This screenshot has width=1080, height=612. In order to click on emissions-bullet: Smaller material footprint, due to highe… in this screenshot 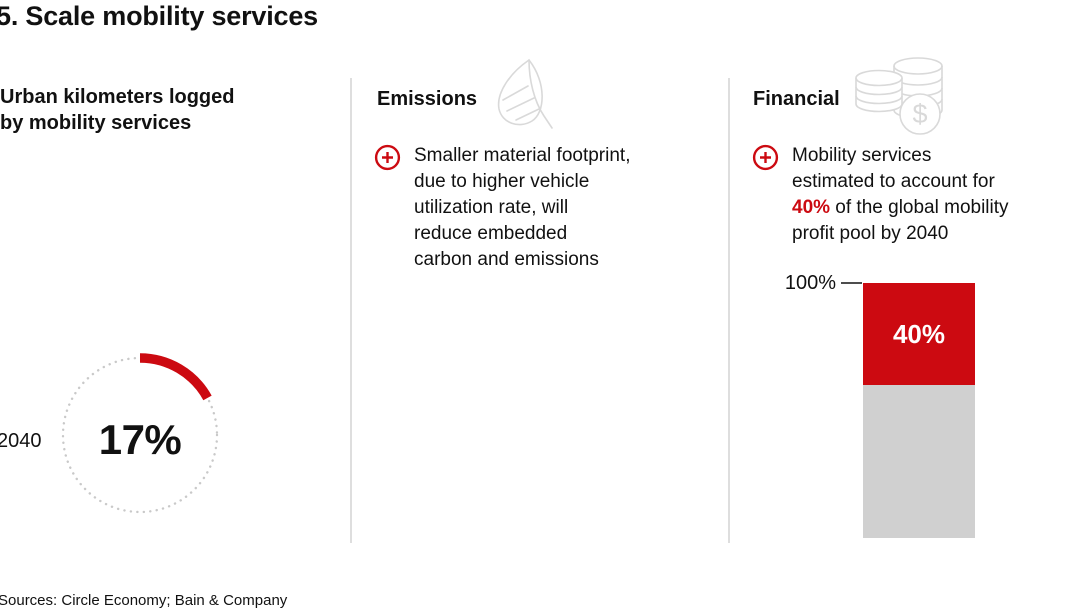, I will do `click(534, 208)`.